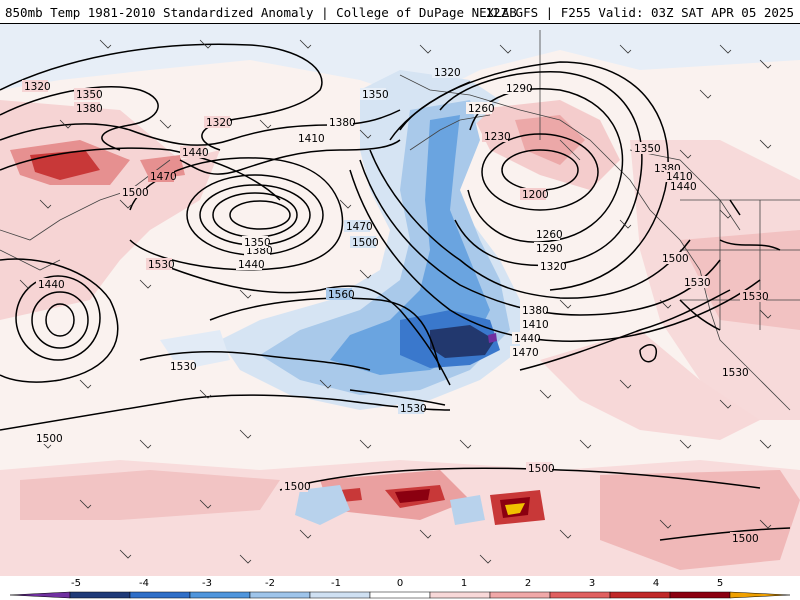 Image resolution: width=800 pixels, height=600 pixels. Describe the element at coordinates (400, 583) in the screenshot. I see `tick-label: 0` at that location.